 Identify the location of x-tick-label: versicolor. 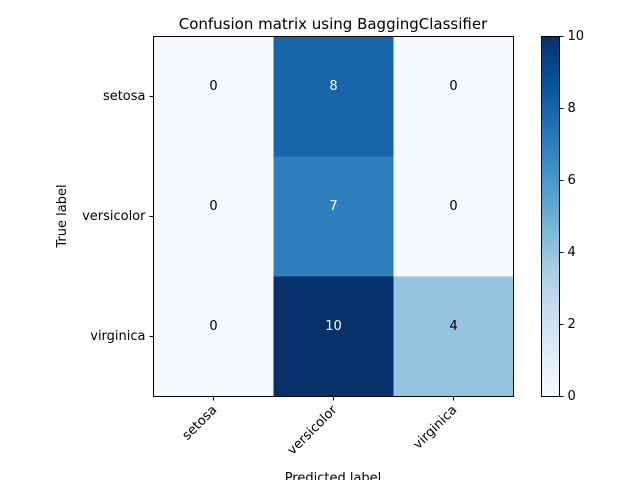
(313, 430).